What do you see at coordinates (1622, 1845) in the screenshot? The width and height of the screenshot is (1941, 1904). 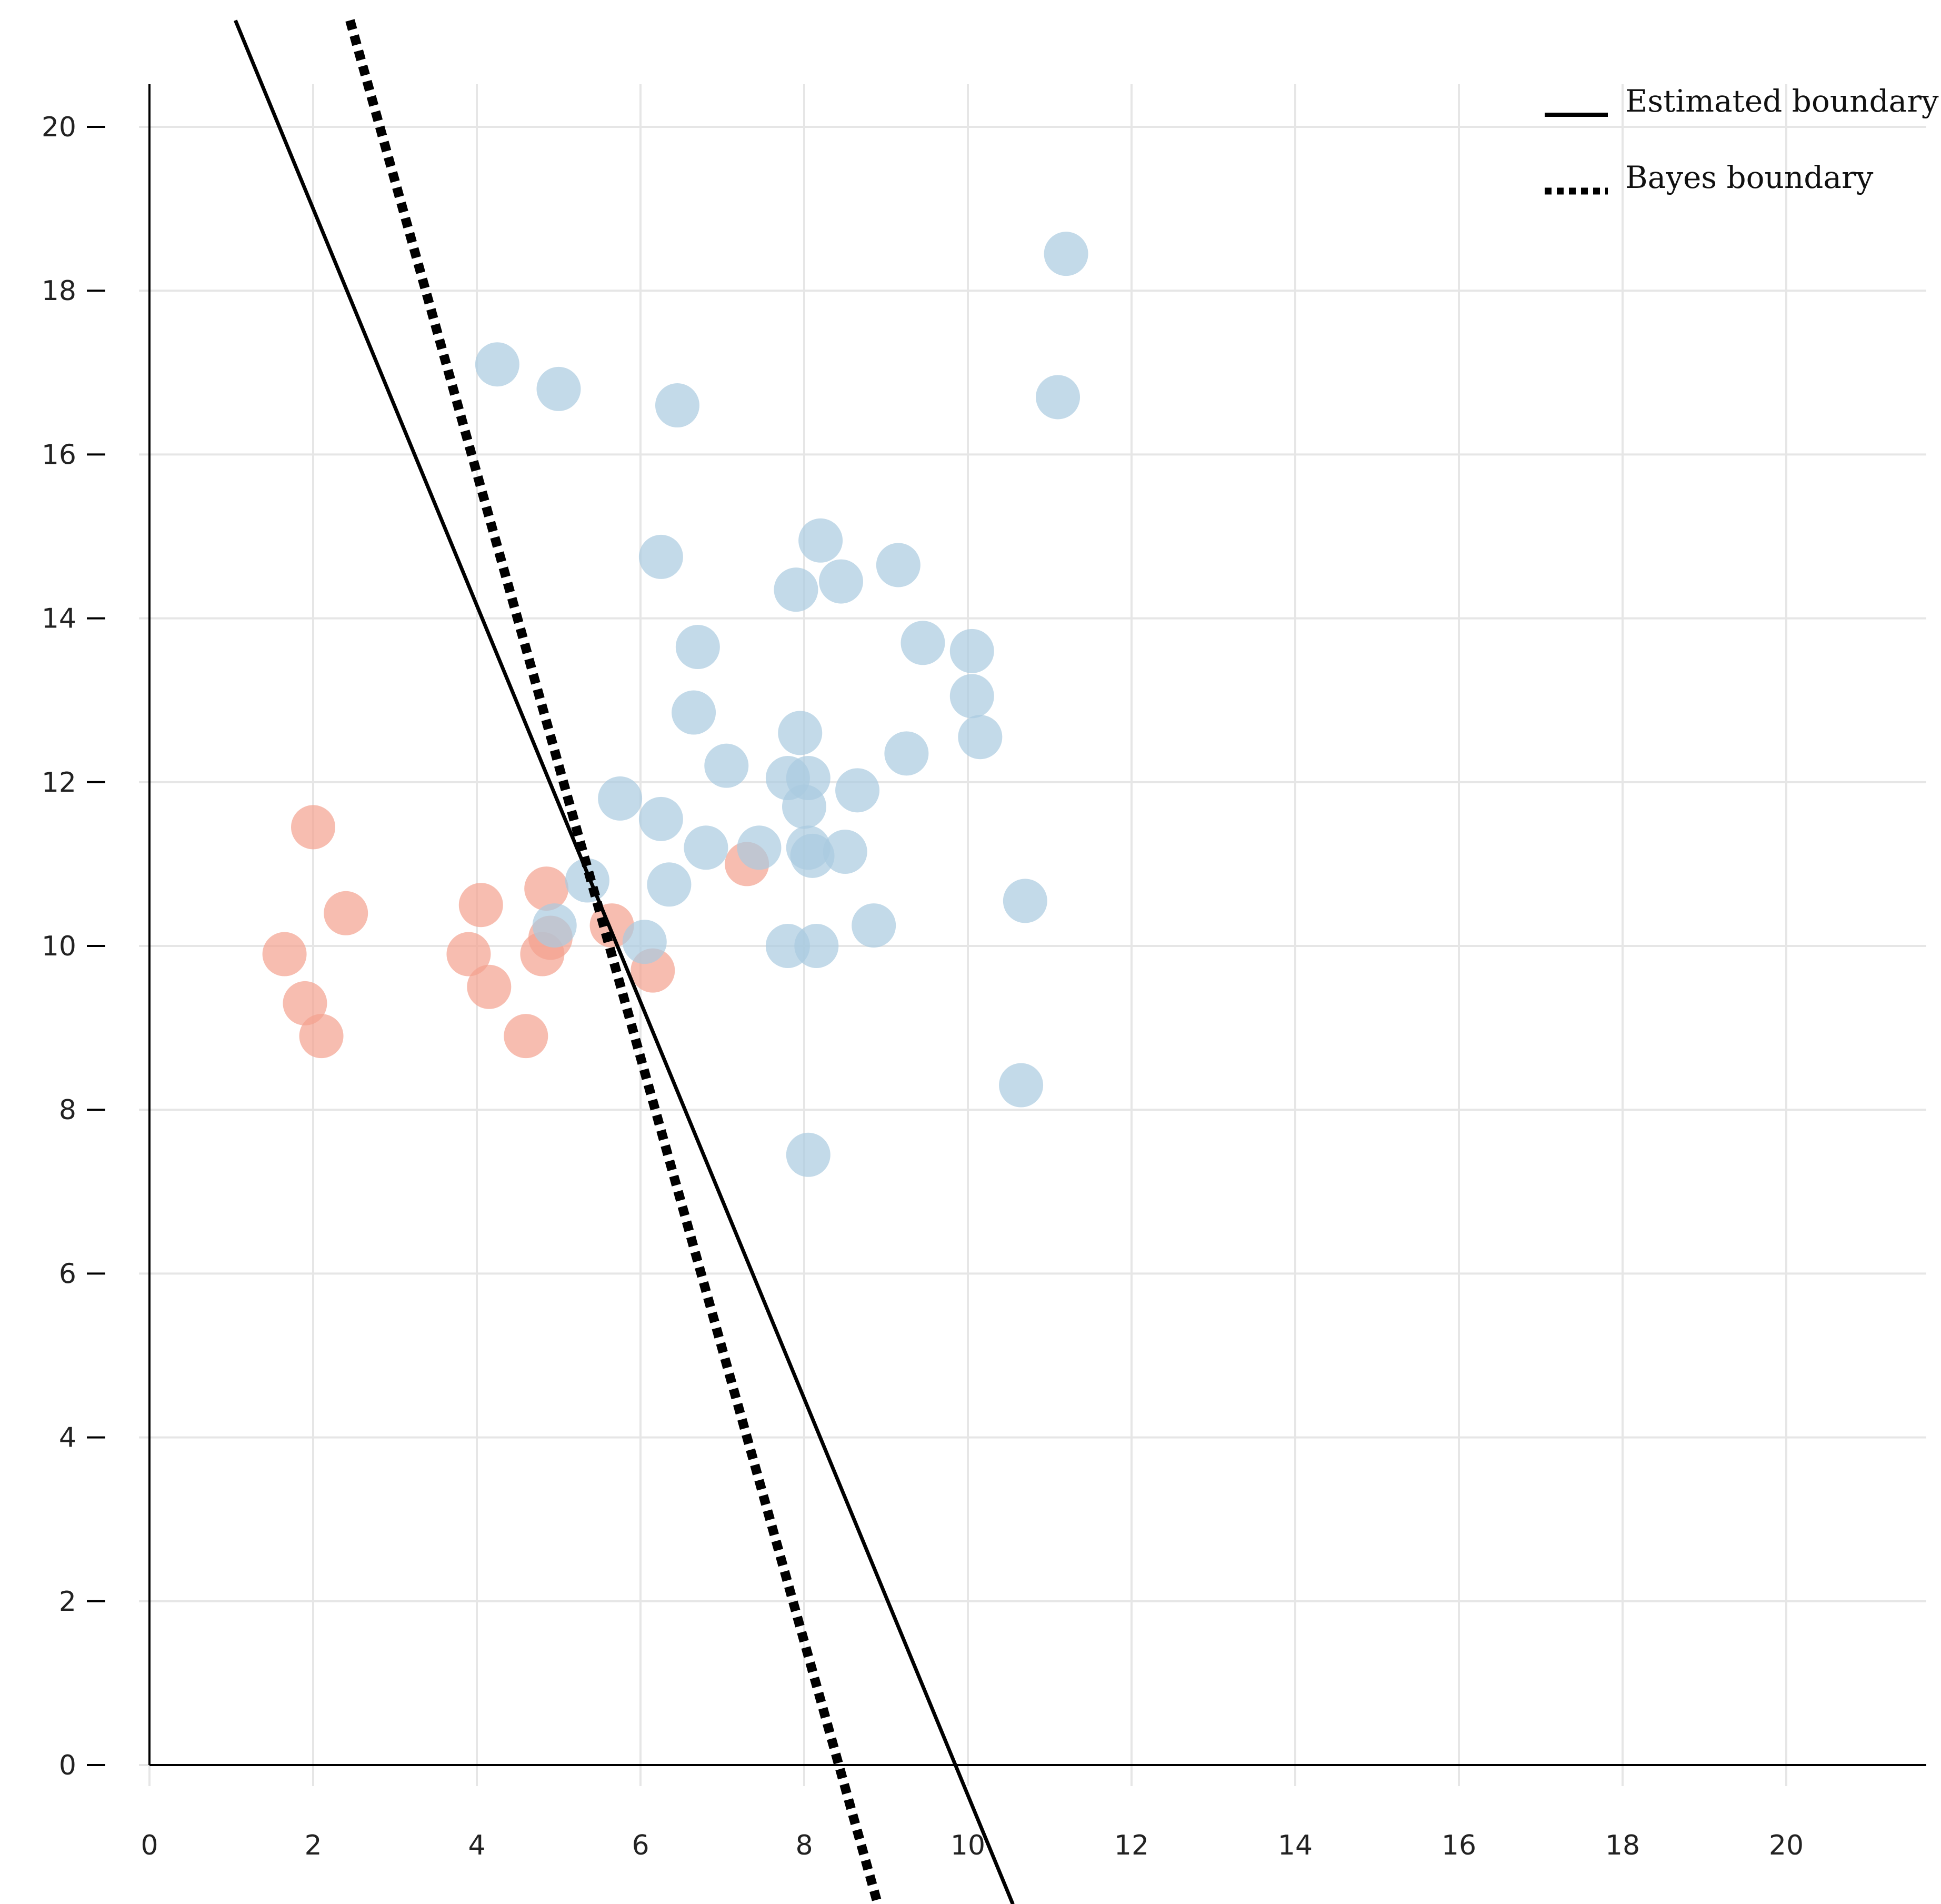 I see `x-tick-label: 18` at bounding box center [1622, 1845].